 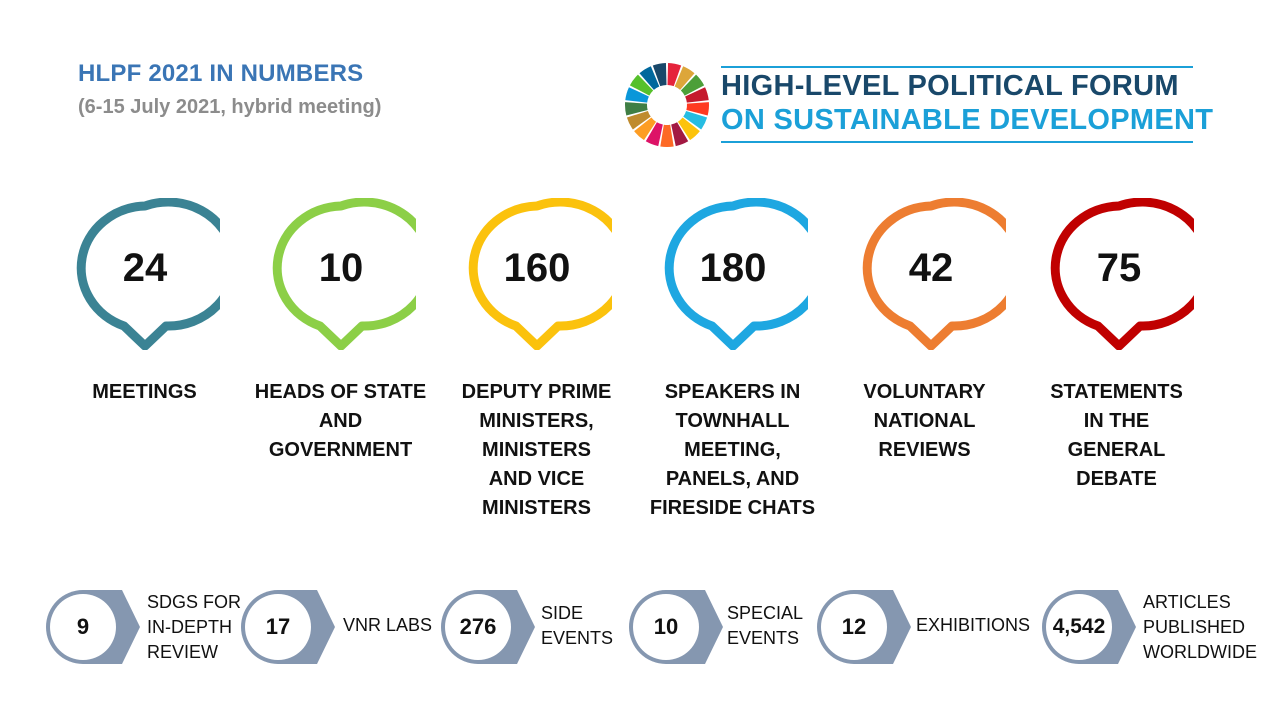 What do you see at coordinates (194, 602) in the screenshot?
I see `label-line: SDGS FOR` at bounding box center [194, 602].